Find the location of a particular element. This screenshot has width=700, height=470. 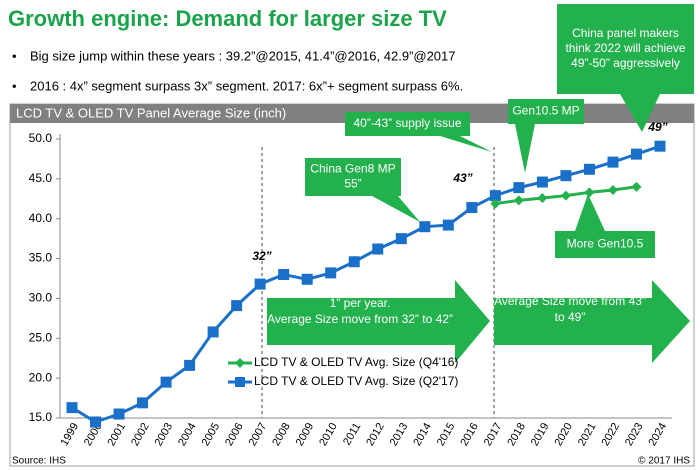

callout-text: More Gen10.5 is located at coordinates (605, 244).